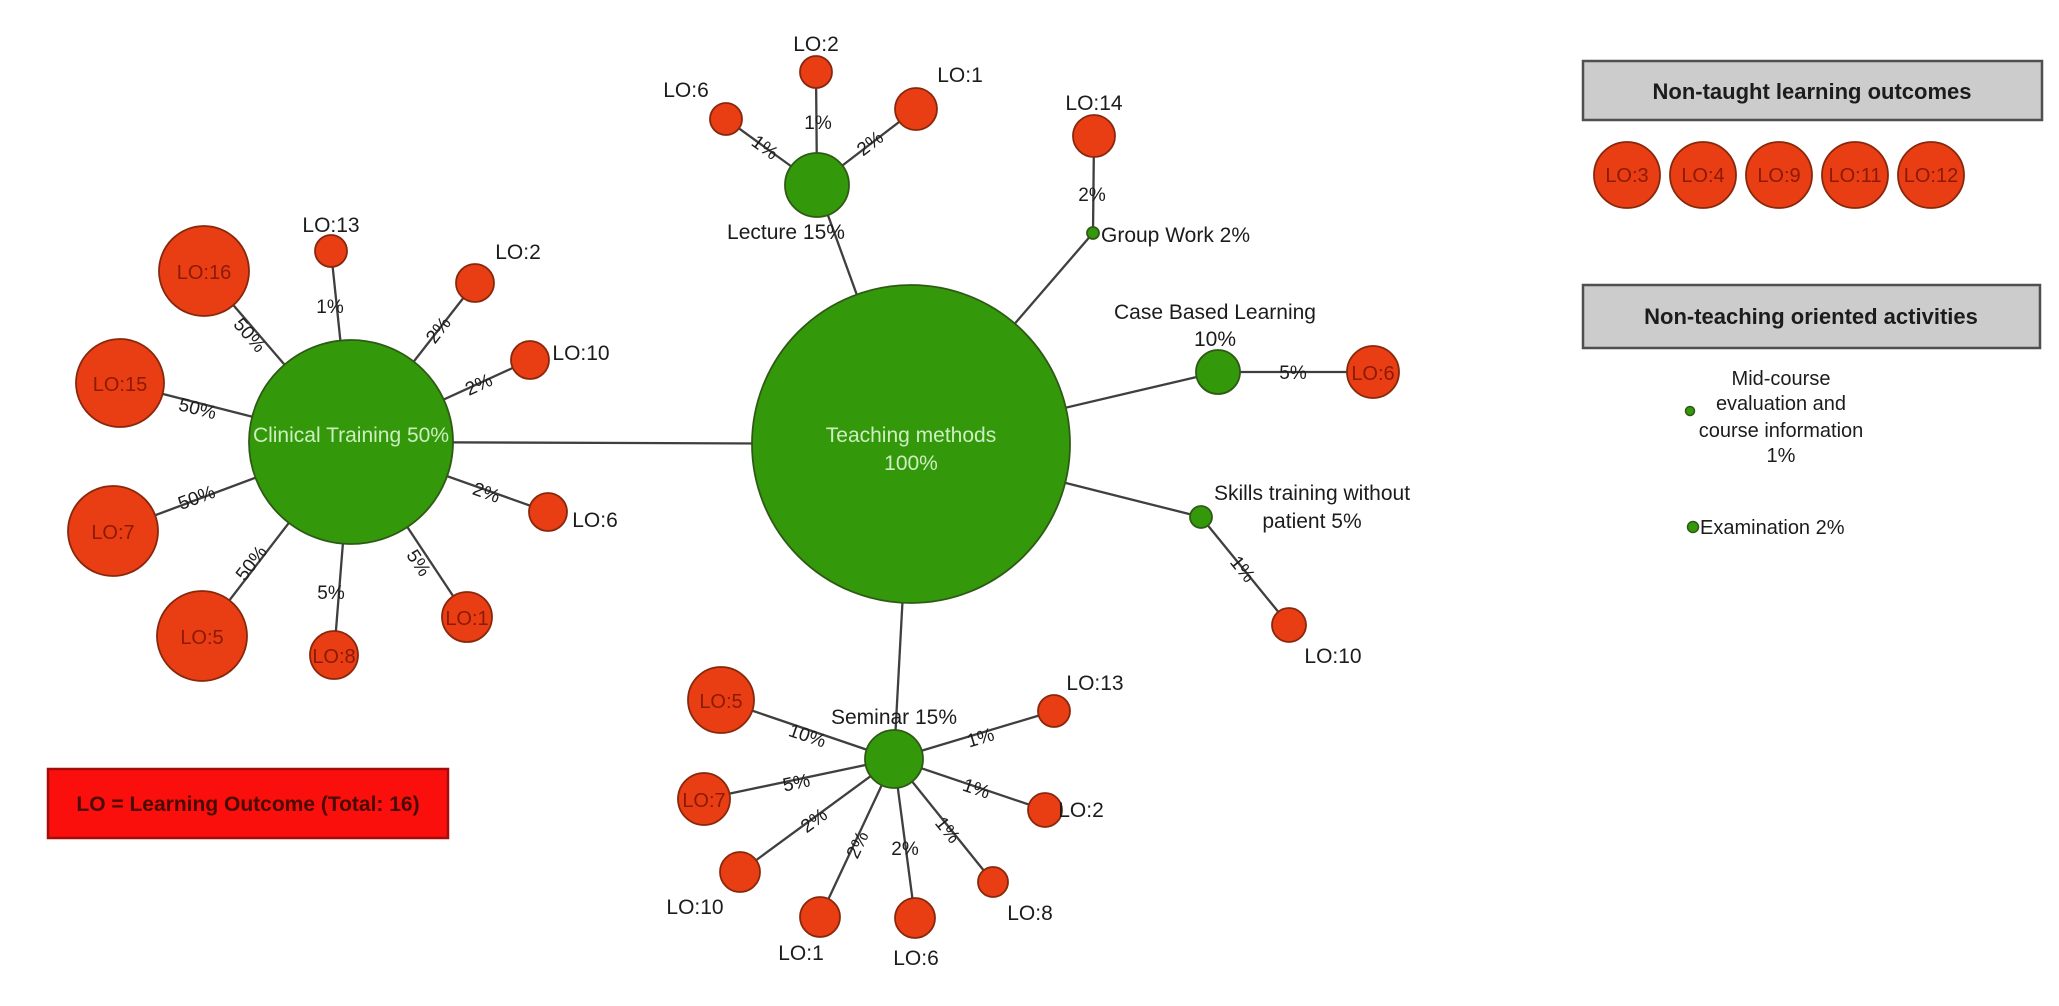  What do you see at coordinates (1045, 810) in the screenshot?
I see `node-se-lo2` at bounding box center [1045, 810].